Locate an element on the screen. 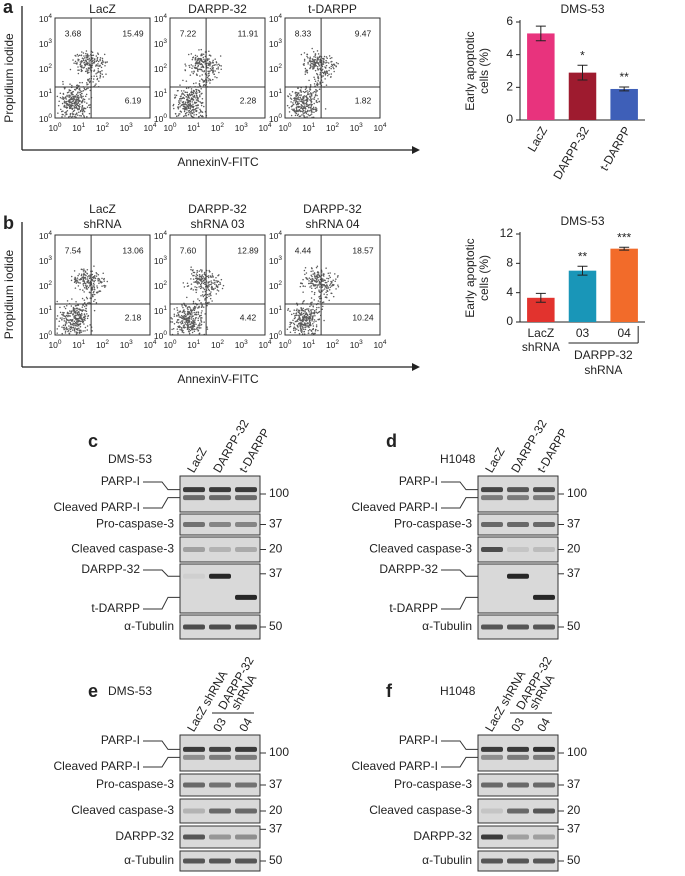 This screenshot has height=876, width=685. x-axis-label: AnnexinV-FITC is located at coordinates (218, 162).